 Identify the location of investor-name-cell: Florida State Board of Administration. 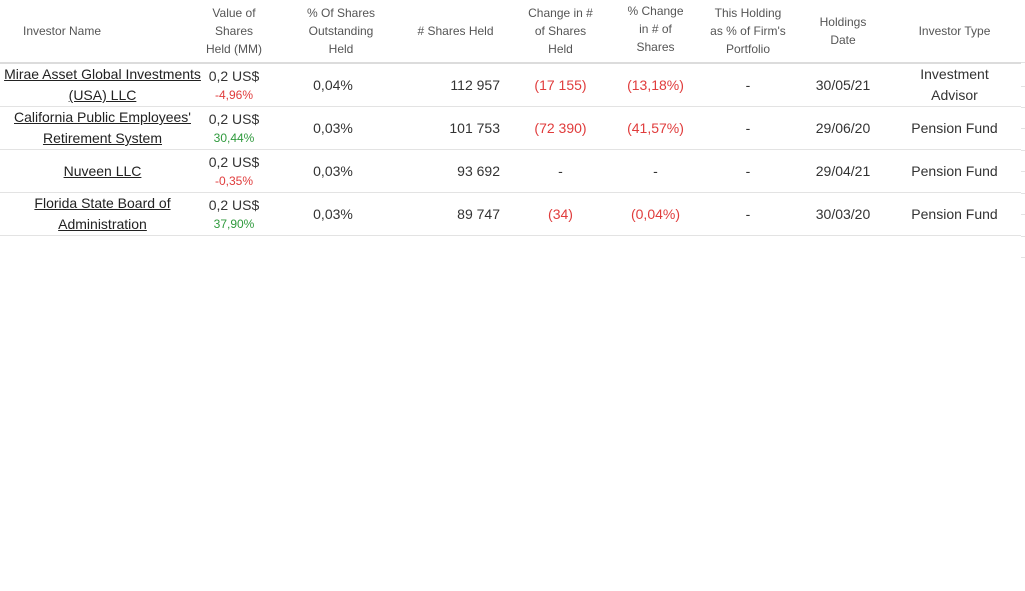
(102, 214).